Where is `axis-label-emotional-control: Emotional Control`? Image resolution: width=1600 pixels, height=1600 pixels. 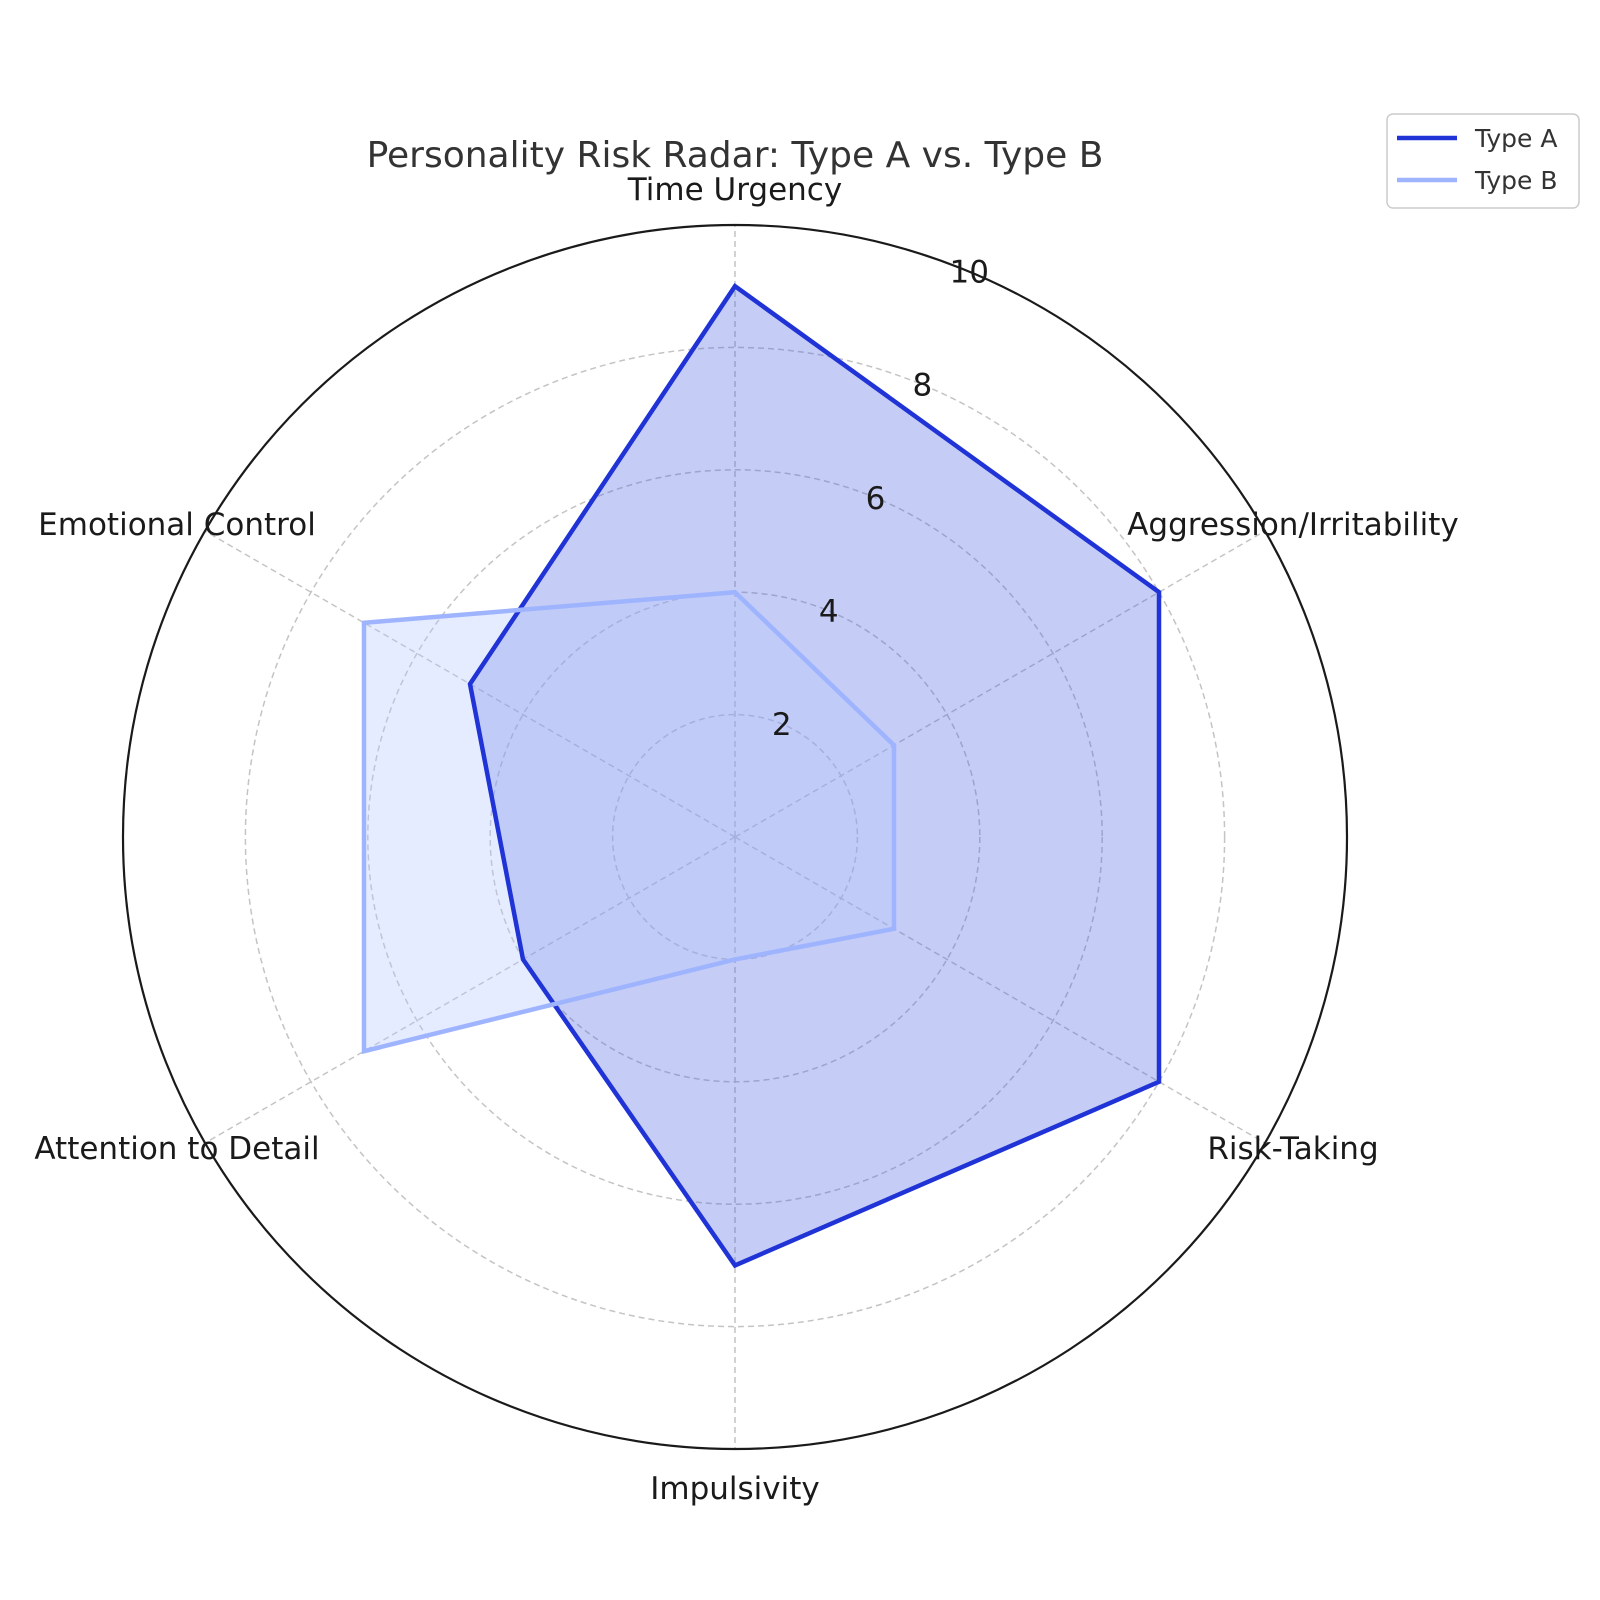 axis-label-emotional-control: Emotional Control is located at coordinates (177, 525).